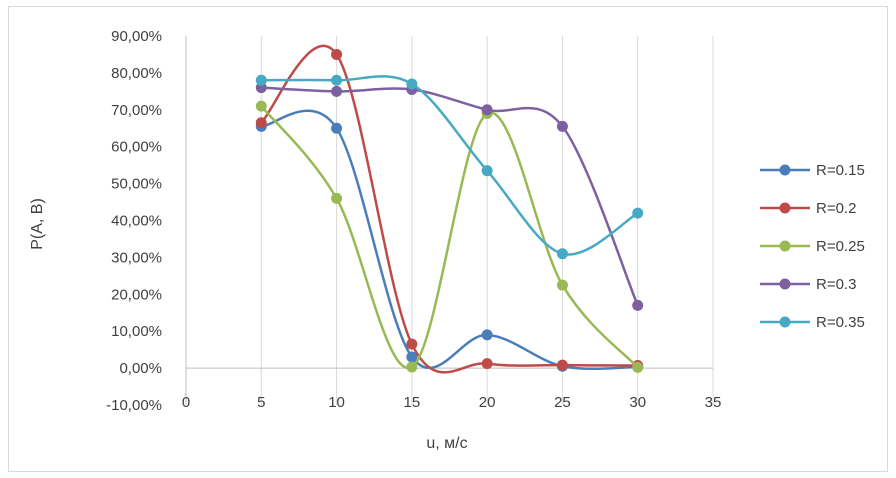  I want to click on y-axis-label: P(A, B), so click(37, 224).